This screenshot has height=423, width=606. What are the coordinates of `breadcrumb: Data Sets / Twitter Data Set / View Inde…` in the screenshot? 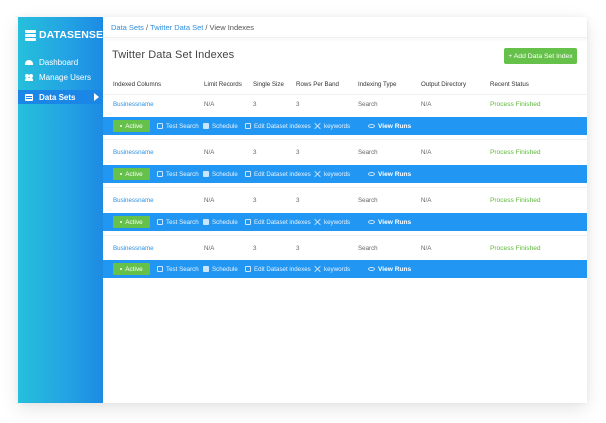 It's located at (345, 27).